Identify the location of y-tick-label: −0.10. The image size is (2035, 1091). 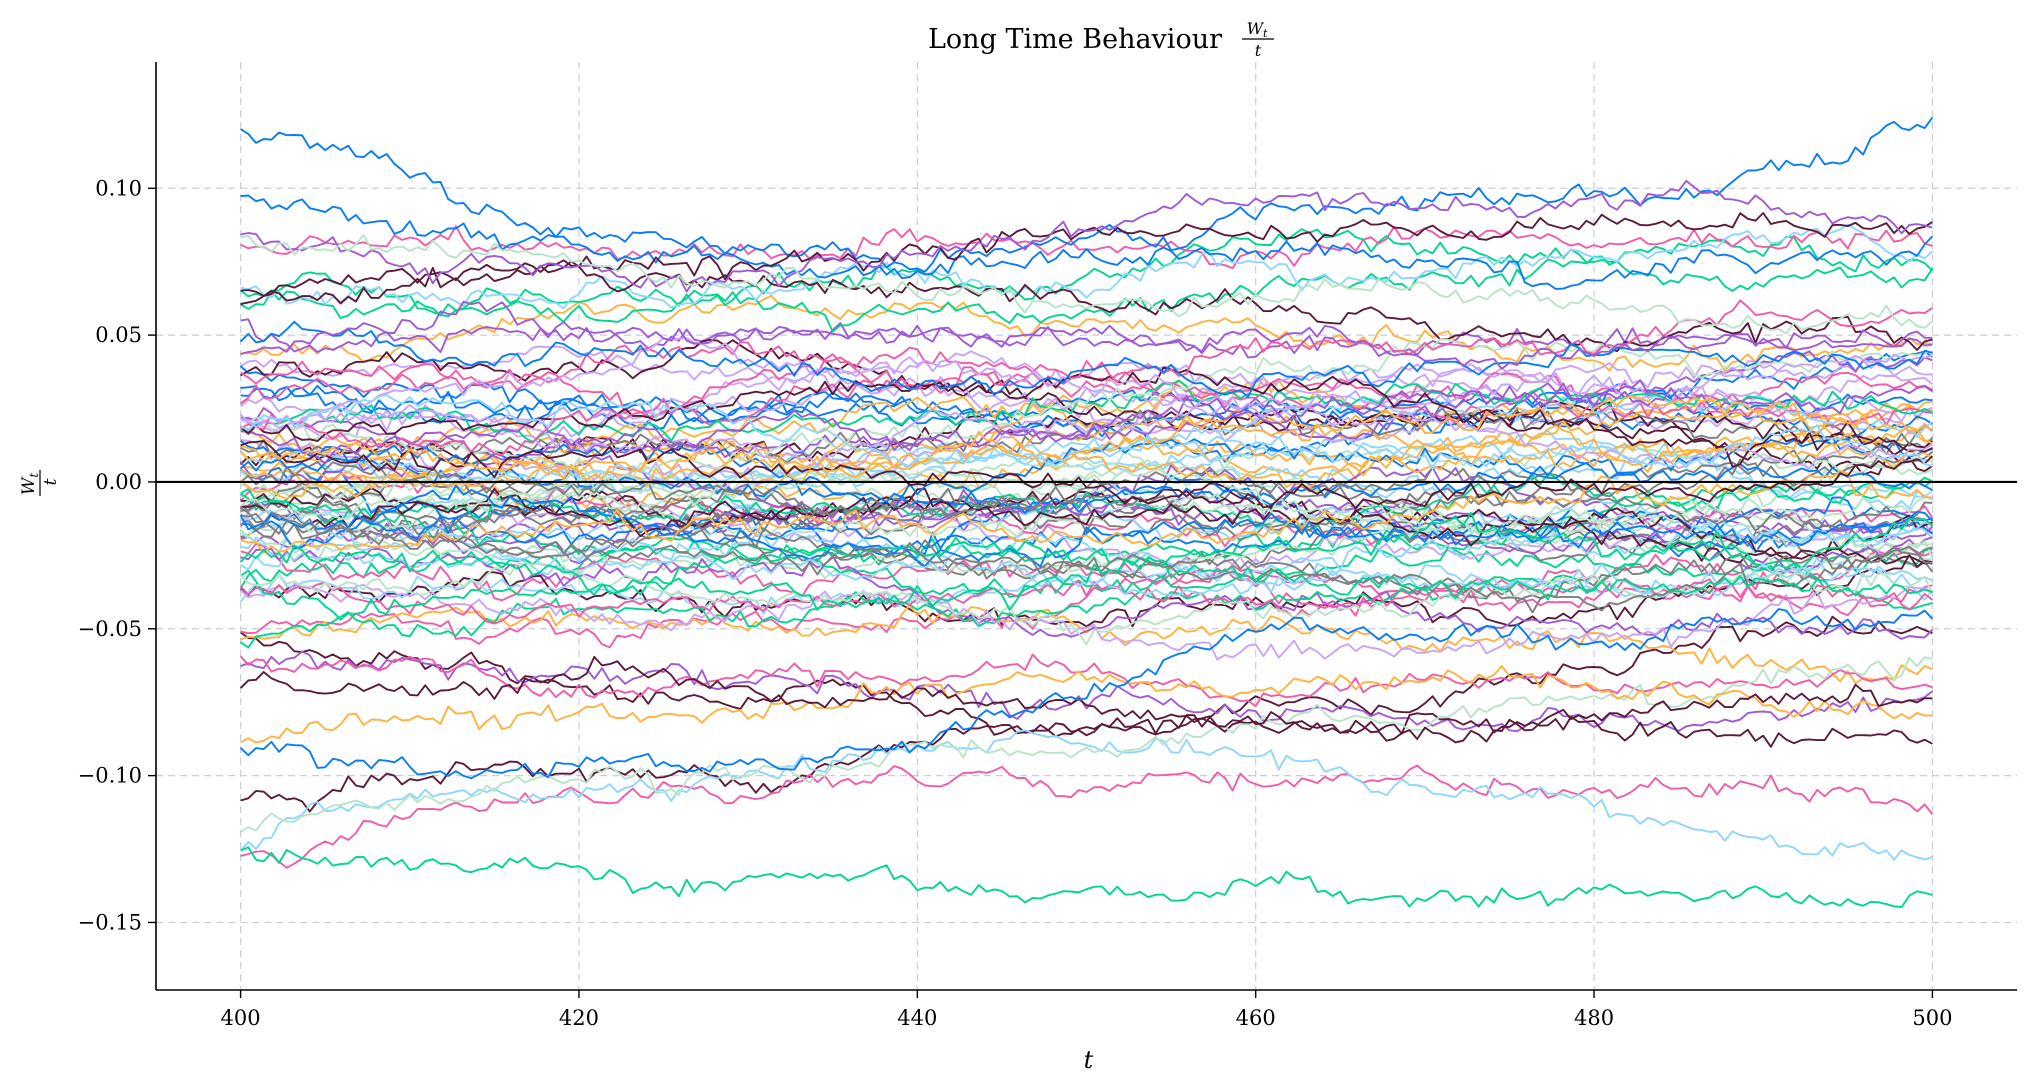
(110, 776).